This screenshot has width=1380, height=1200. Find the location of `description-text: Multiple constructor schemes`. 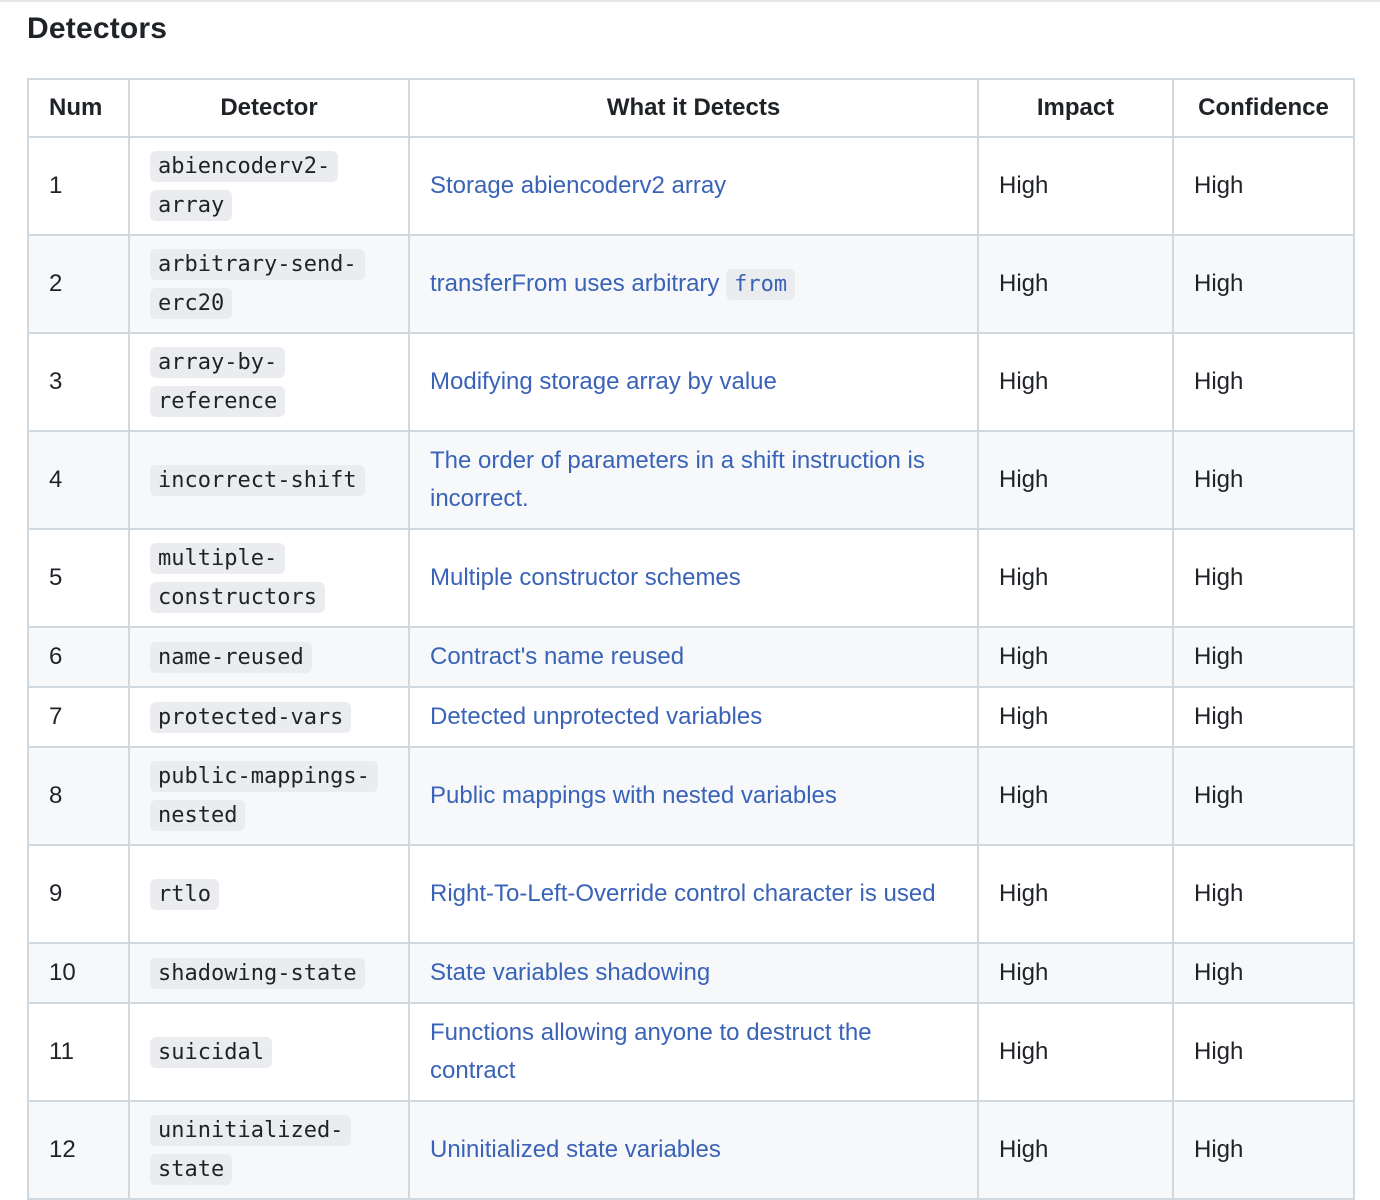

description-text: Multiple constructor schemes is located at coordinates (585, 577).